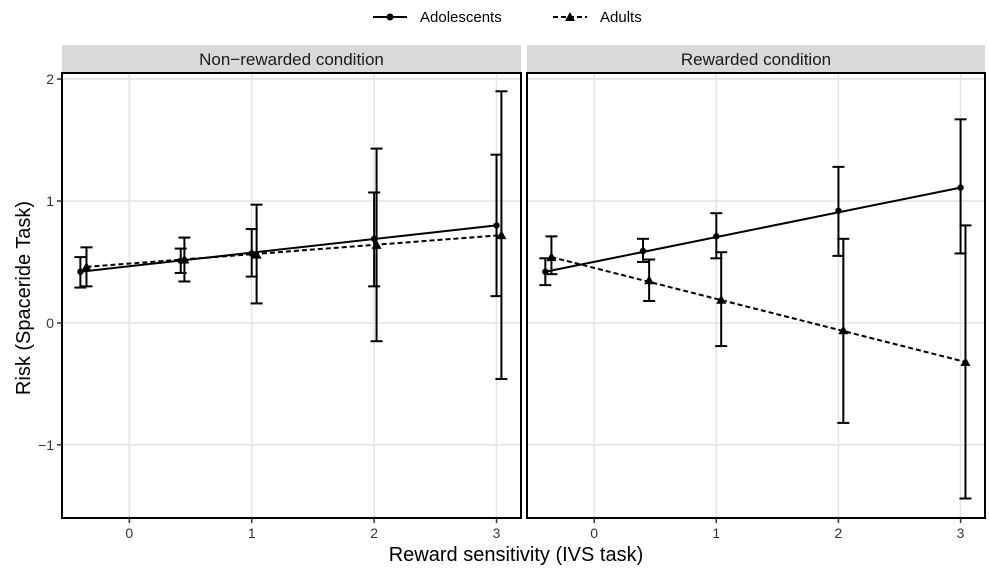 This screenshot has height=578, width=989. I want to click on series-adolescents, so click(753, 202).